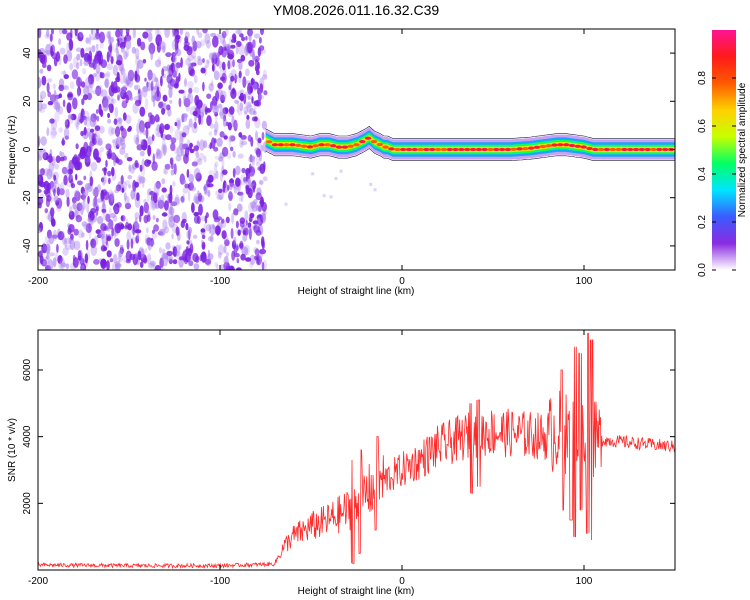 The height and width of the screenshot is (600, 750). I want to click on x-tick-label: 100, so click(584, 281).